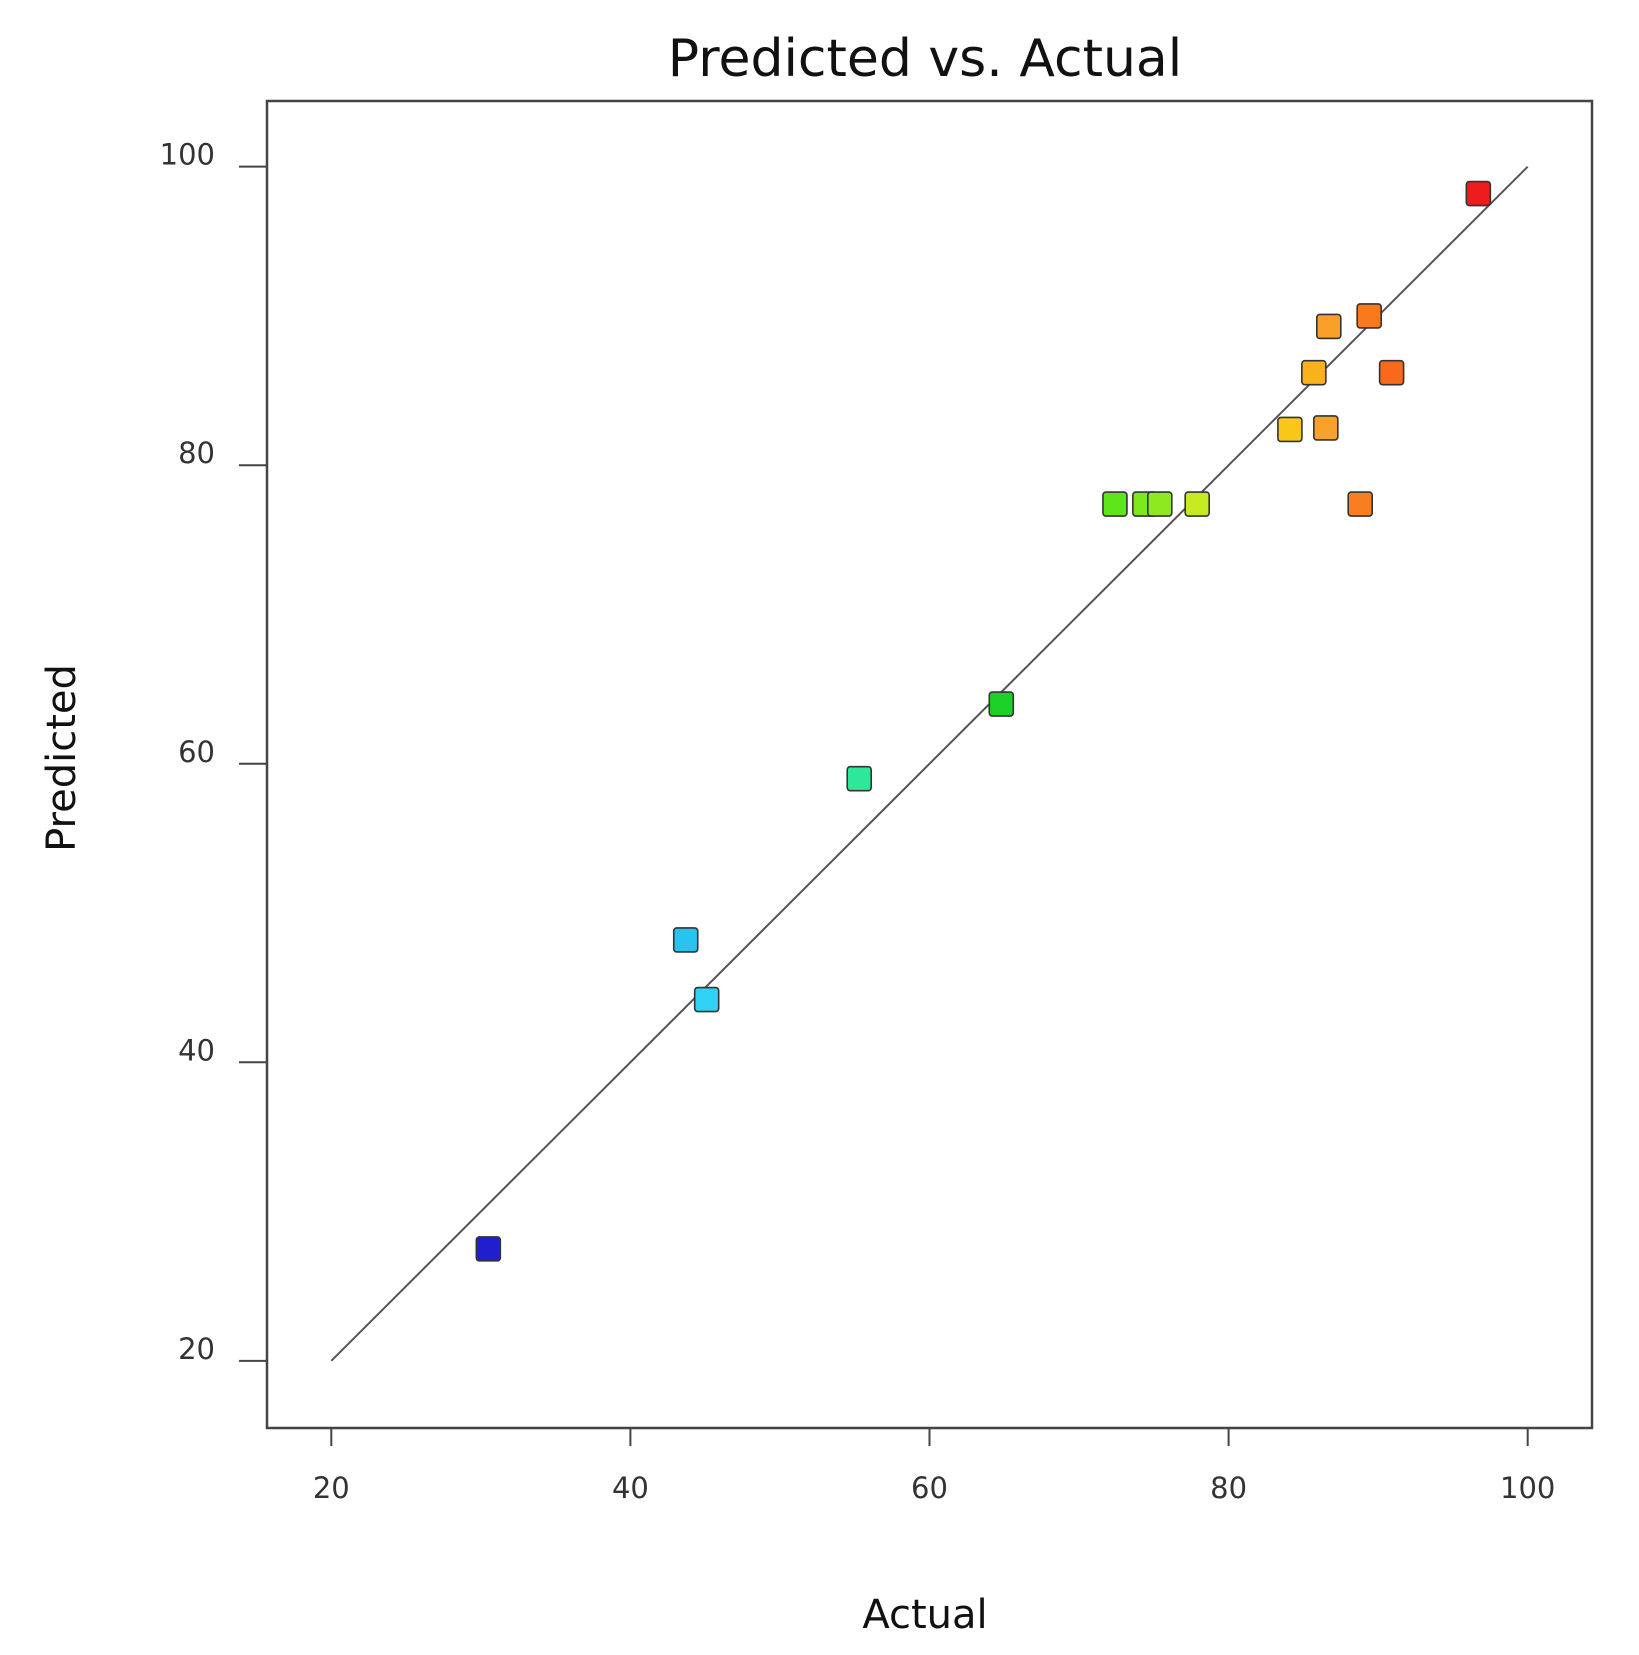 The height and width of the screenshot is (1655, 1639). Describe the element at coordinates (196, 453) in the screenshot. I see `y-tick-label: 80` at that location.